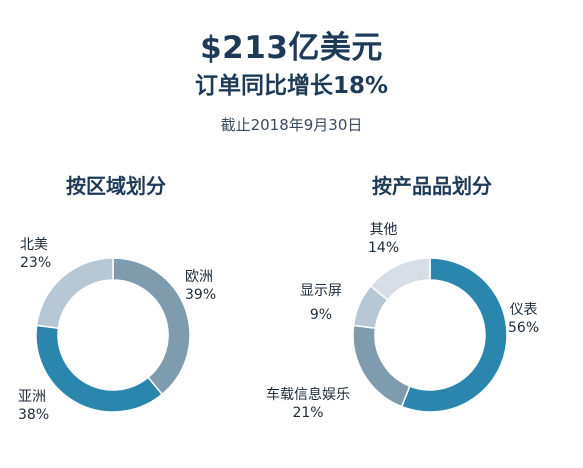 Image resolution: width=583 pixels, height=468 pixels. Describe the element at coordinates (308, 404) in the screenshot. I see `slice-label-infotainment: 车载信息娱乐 21%` at that location.